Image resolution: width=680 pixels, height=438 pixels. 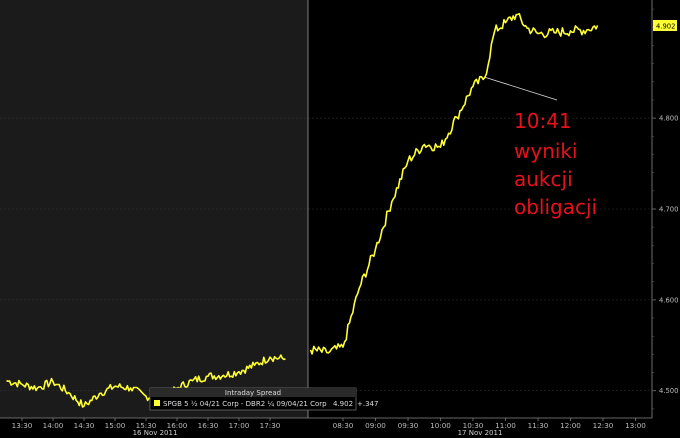 I want to click on date-label-prev: 16 Nov 2011, so click(x=155, y=433).